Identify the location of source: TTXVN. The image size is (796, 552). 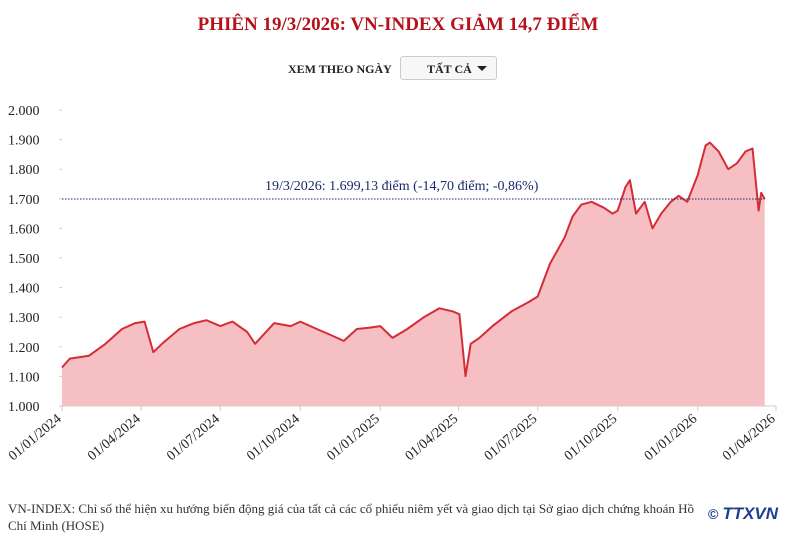
(750, 513).